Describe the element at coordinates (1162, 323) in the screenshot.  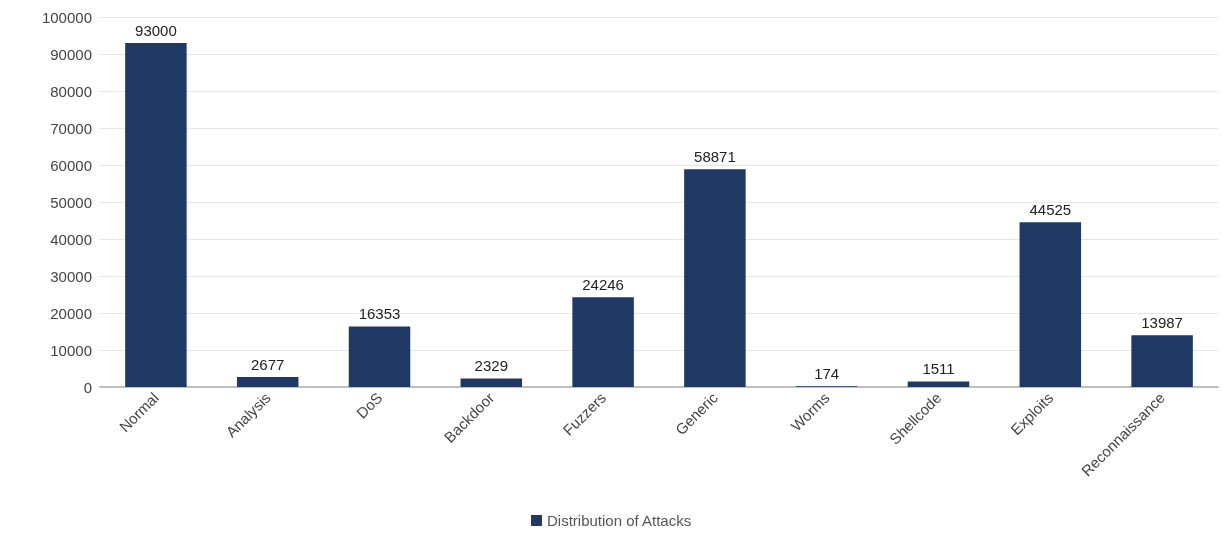
I see `data-label: 13987` at that location.